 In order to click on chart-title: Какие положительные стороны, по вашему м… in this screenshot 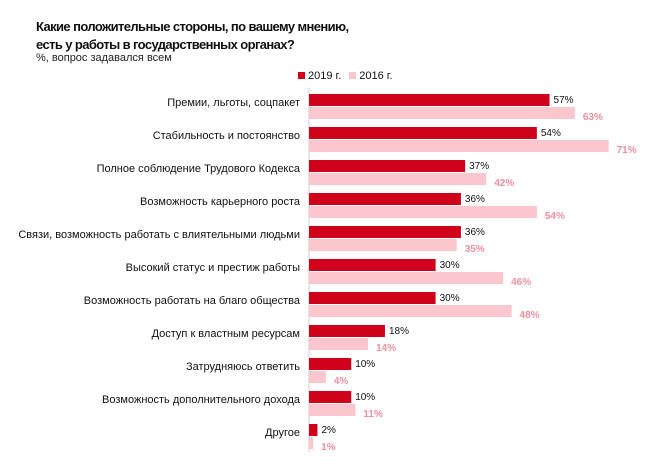, I will do `click(192, 35)`.